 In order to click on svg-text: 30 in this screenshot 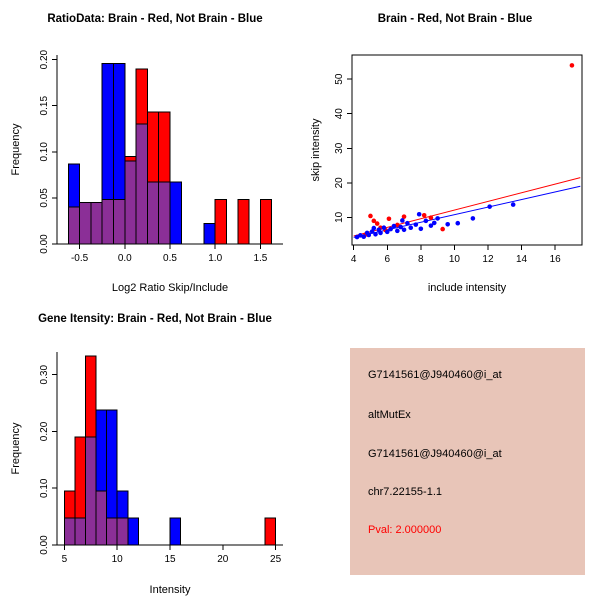, I will do `click(339, 148)`.